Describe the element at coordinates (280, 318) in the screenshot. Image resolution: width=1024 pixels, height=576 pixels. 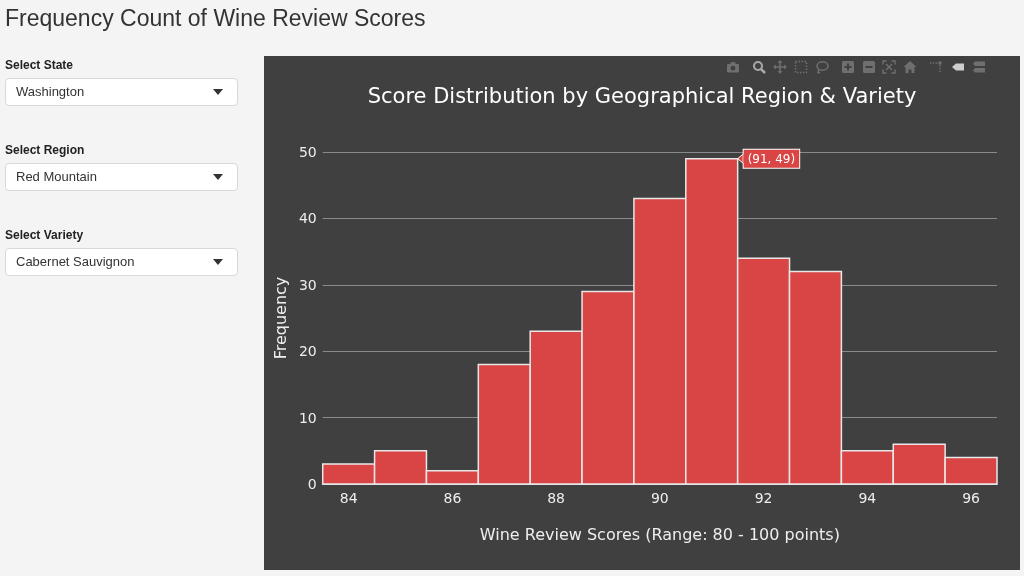
I see `y-axis-title: Frequency` at that location.